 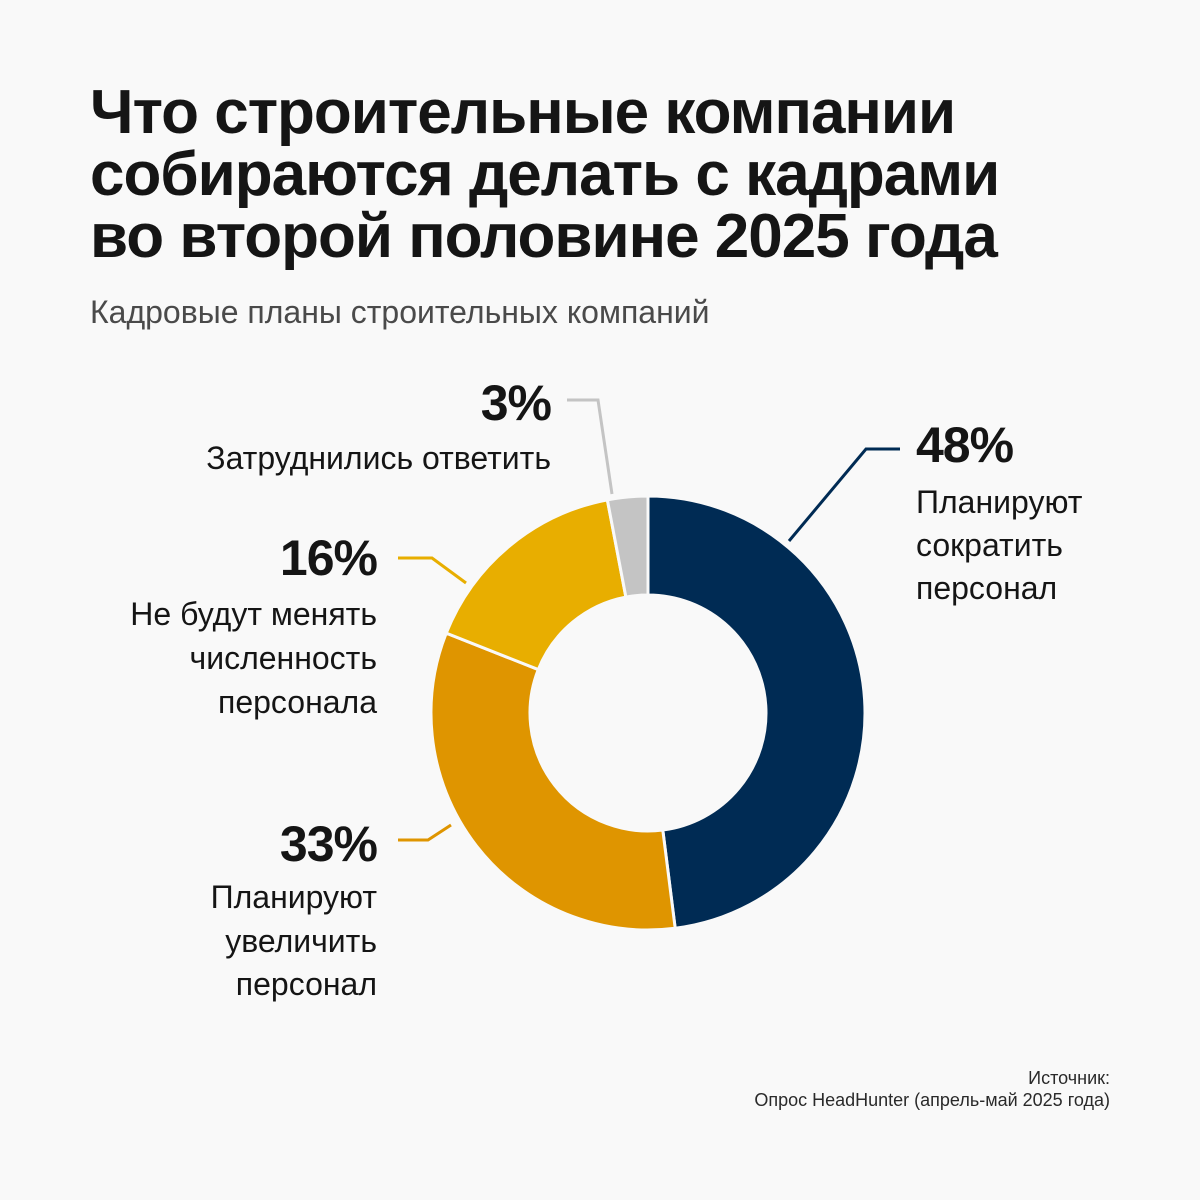 I want to click on slice-label-1-line-2: персонал, so click(x=306, y=984).